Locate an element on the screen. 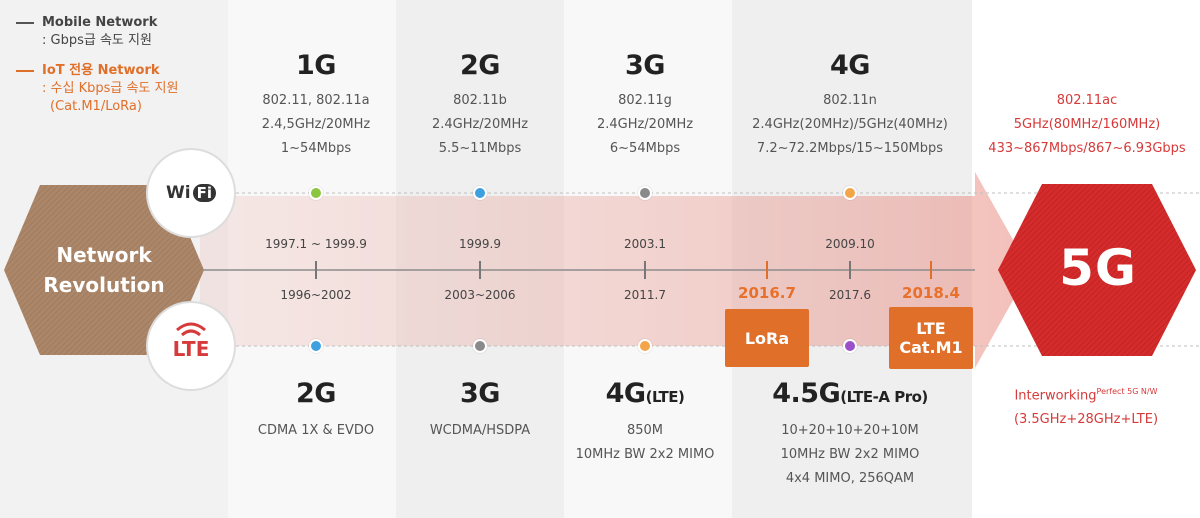 This screenshot has width=1200, height=518. wifi-date-4g: 2009.10 is located at coordinates (850, 244).